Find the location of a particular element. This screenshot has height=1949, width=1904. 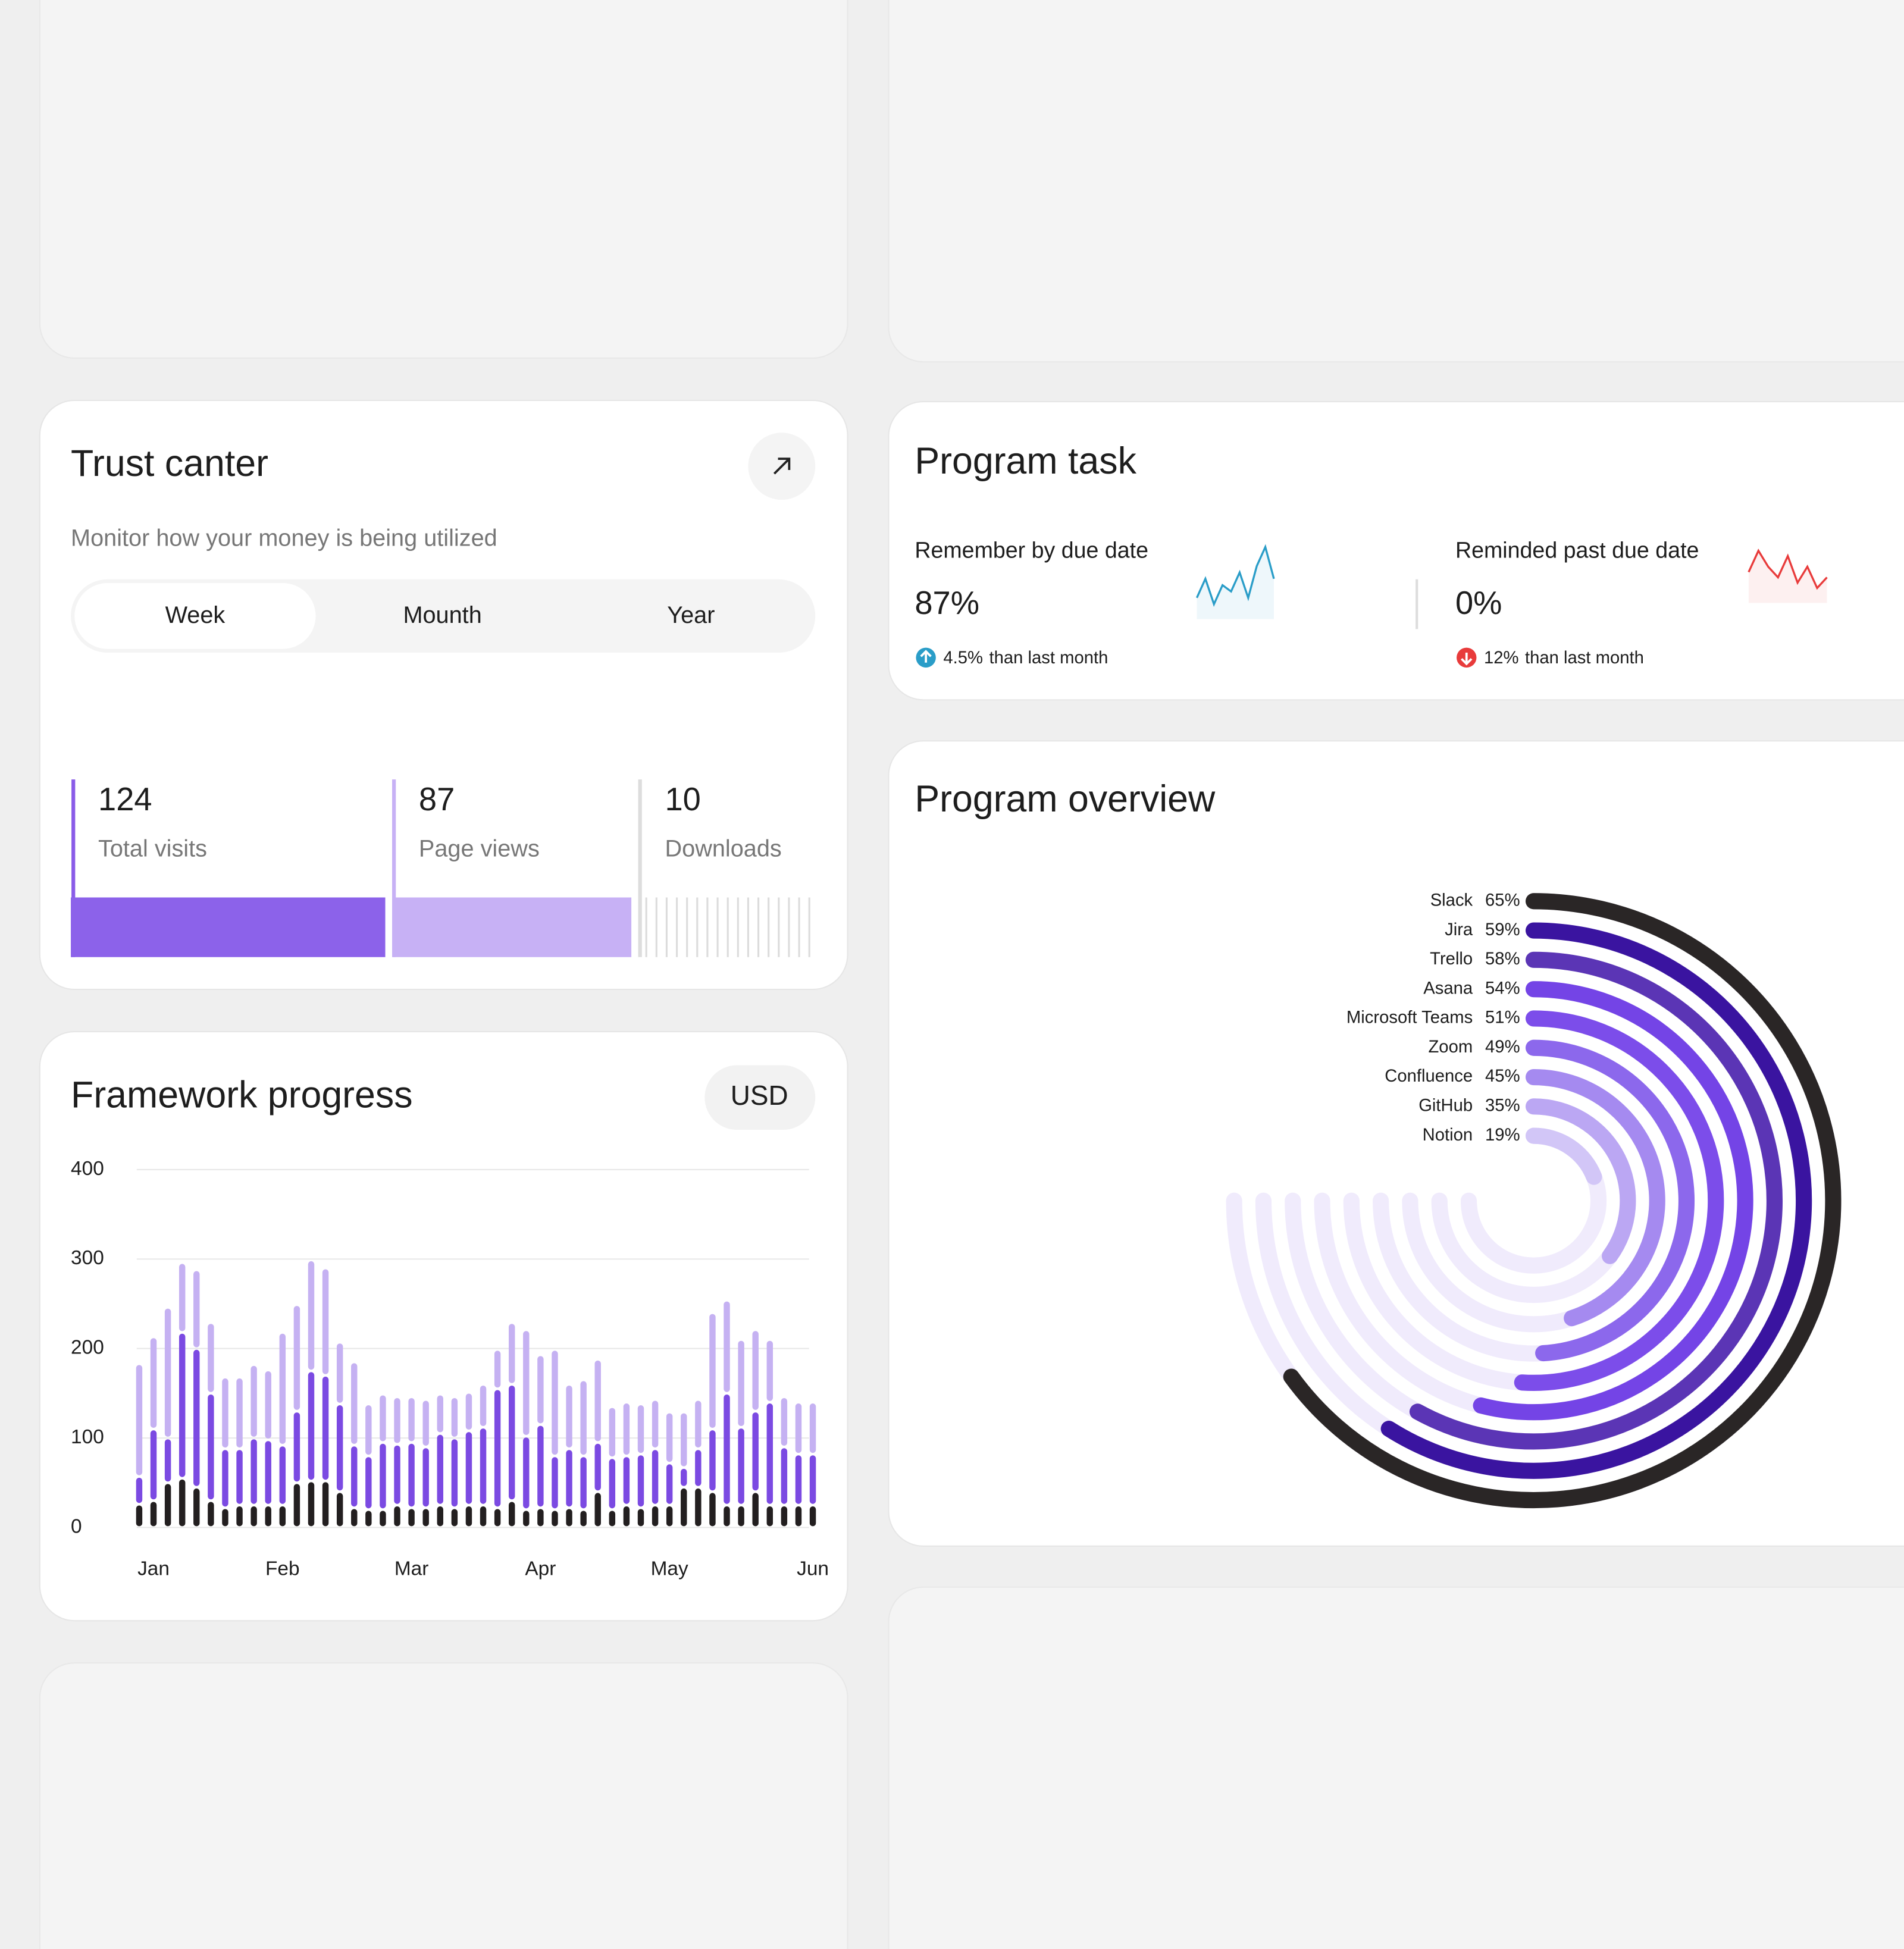

x-tick-label: Jun is located at coordinates (813, 1569).